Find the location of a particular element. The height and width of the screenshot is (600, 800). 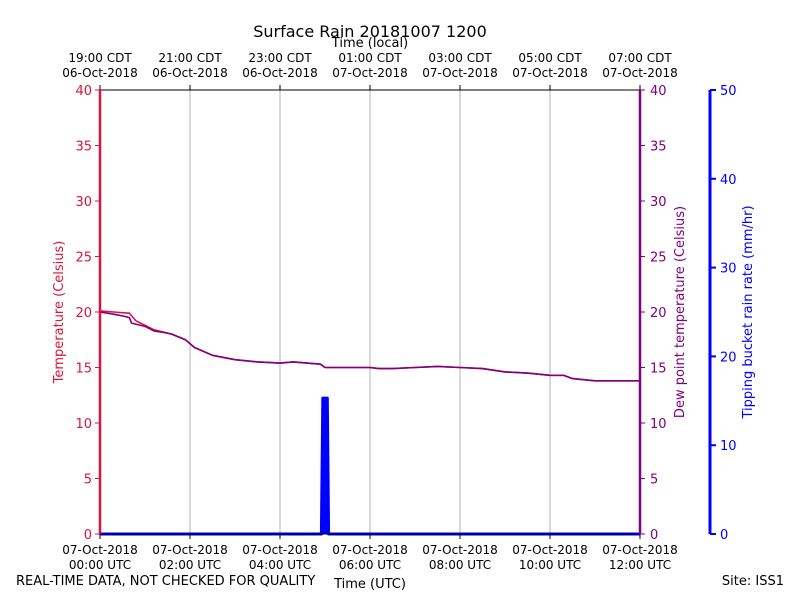

bottom-tick-time: 12:00 UTC is located at coordinates (640, 565).